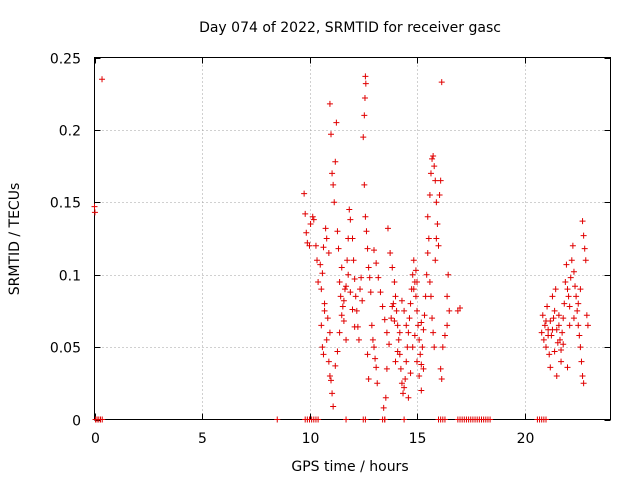 This screenshot has height=480, width=640. I want to click on y-tick-label: 0.15, so click(65, 204).